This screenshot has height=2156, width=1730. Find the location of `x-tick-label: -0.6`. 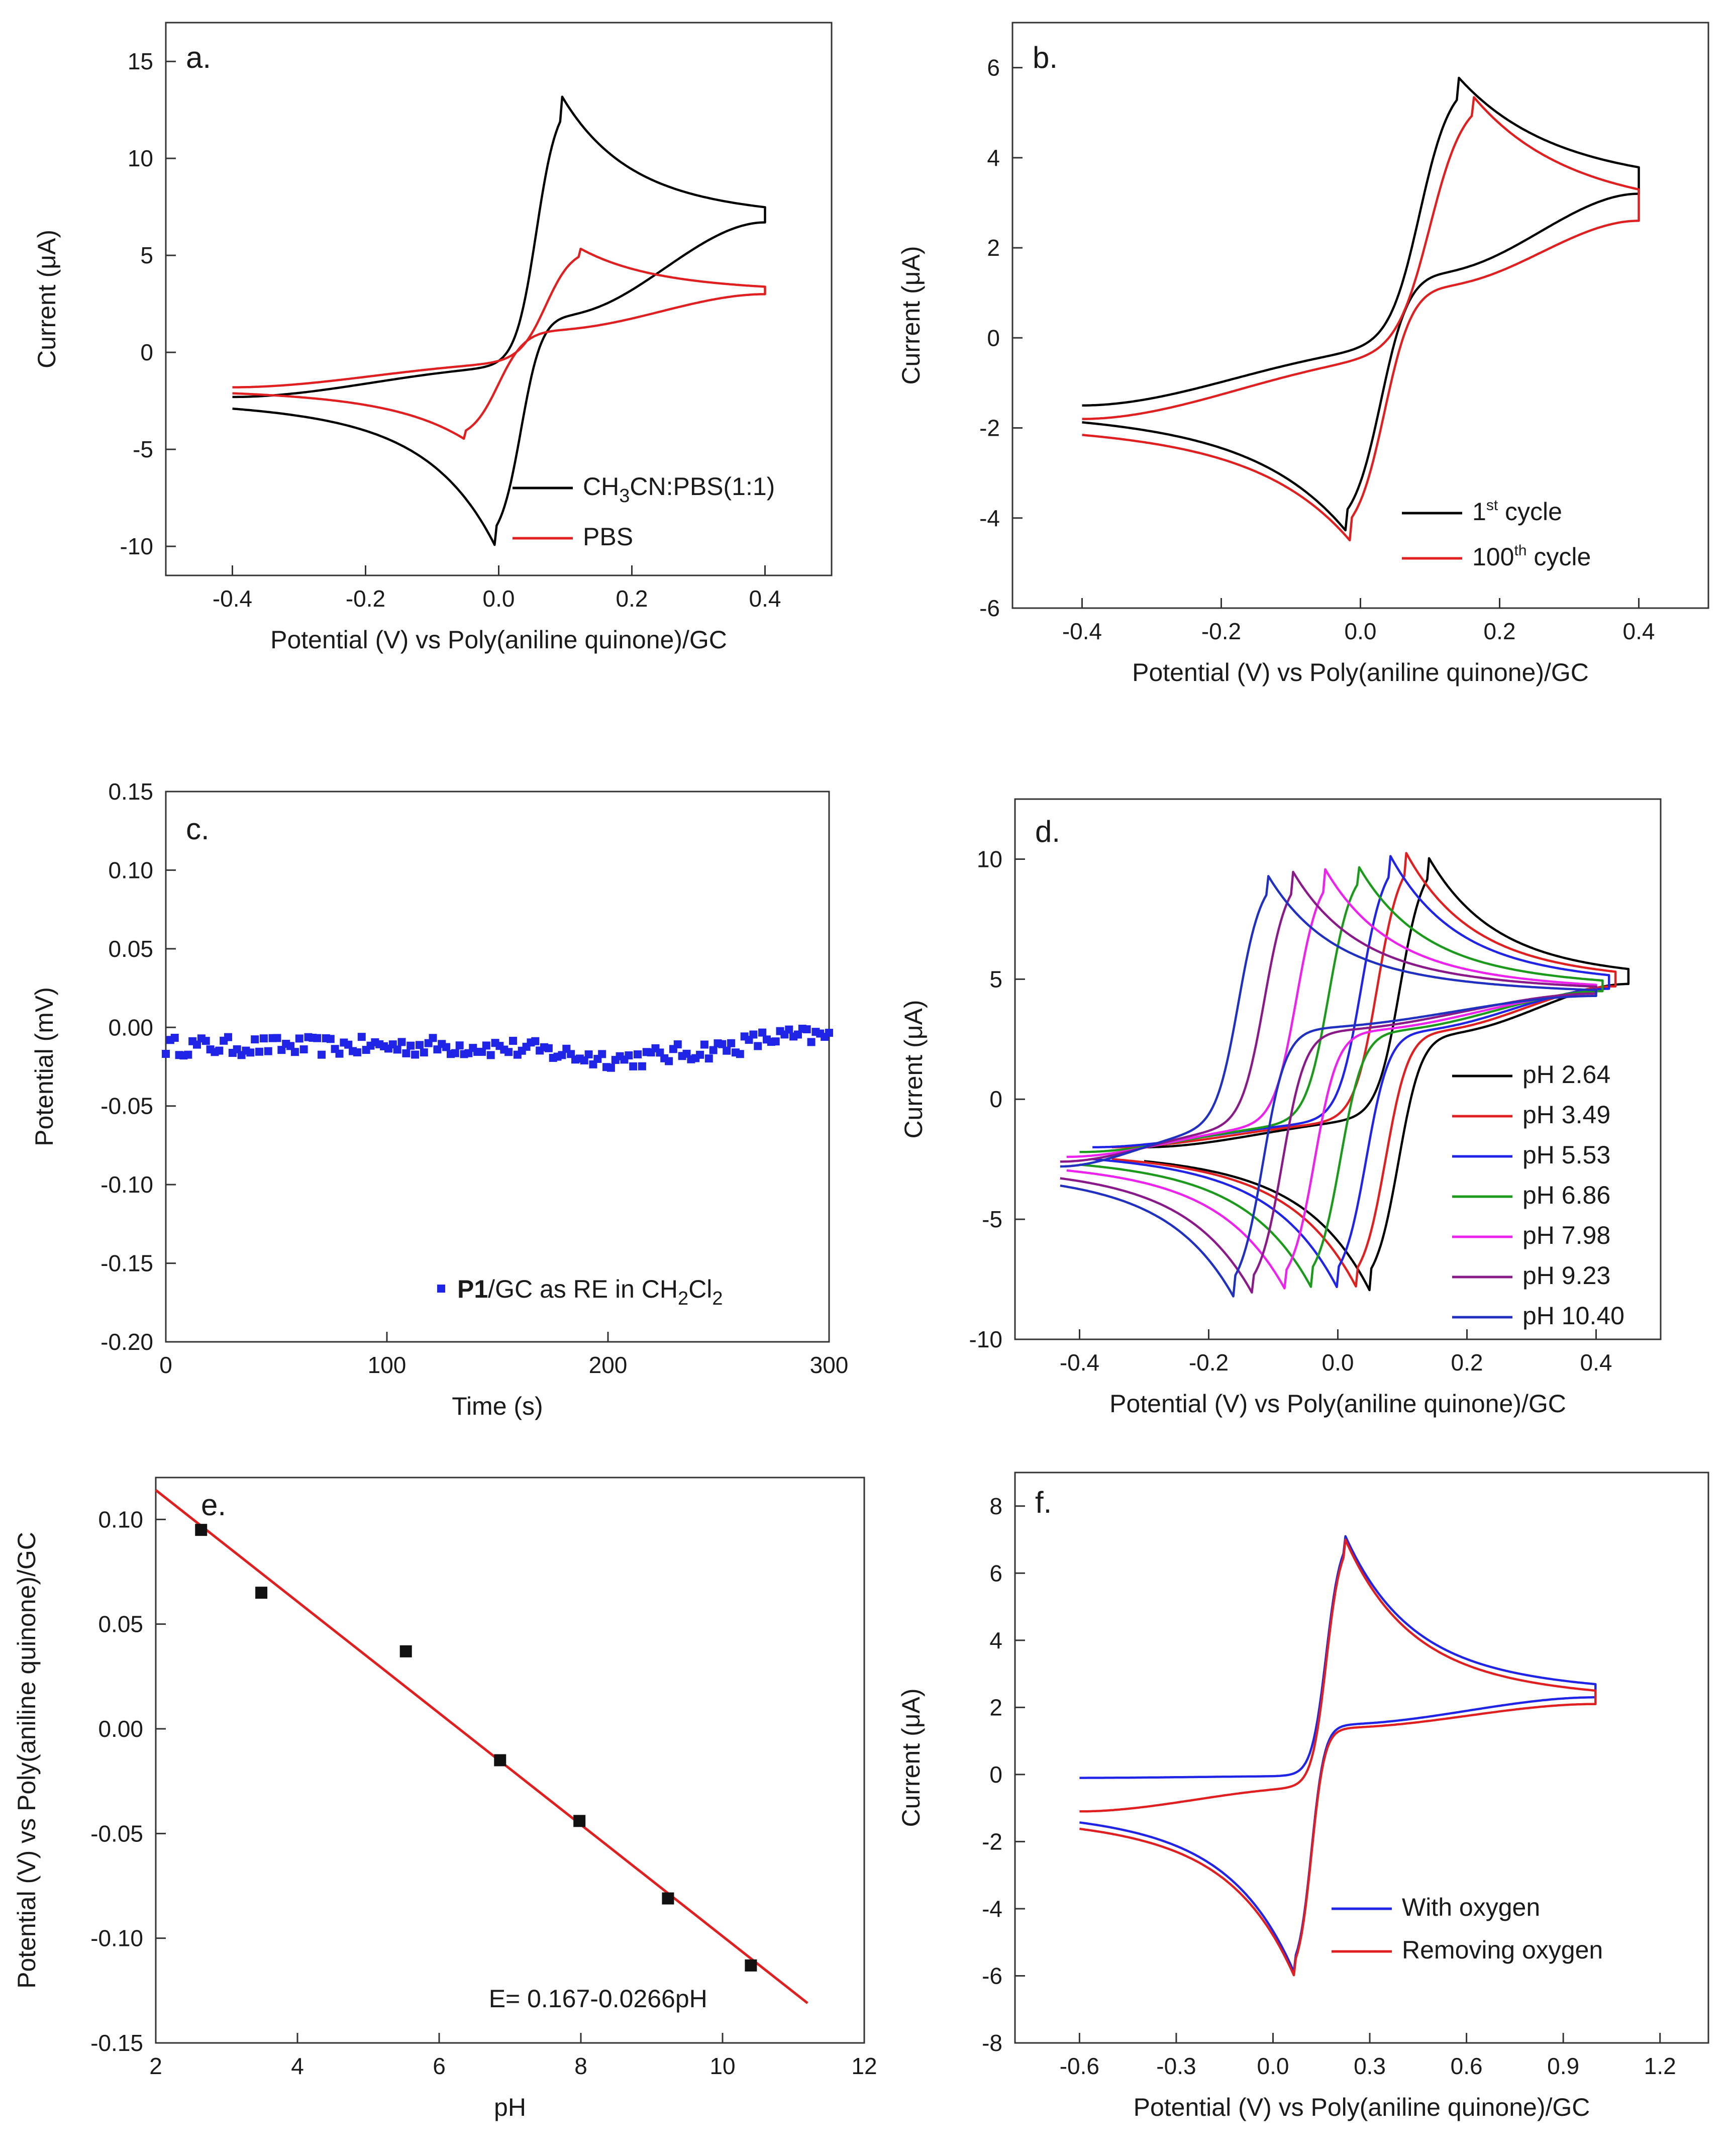

x-tick-label: -0.6 is located at coordinates (1079, 2066).